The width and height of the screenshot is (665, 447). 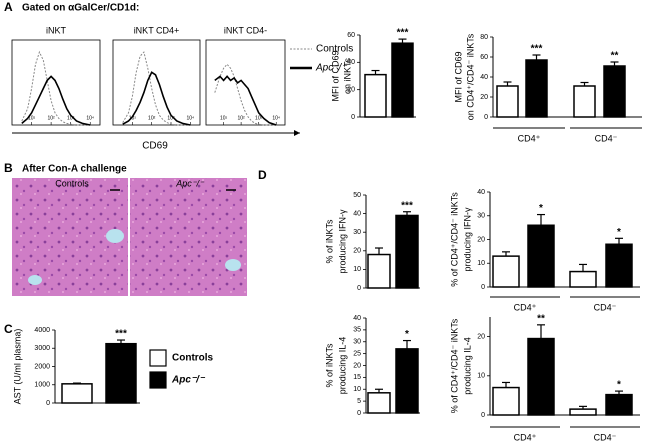 What do you see at coordinates (80, 8) in the screenshot?
I see `panel-heading: Gated on αGalCer/CD1d:` at bounding box center [80, 8].